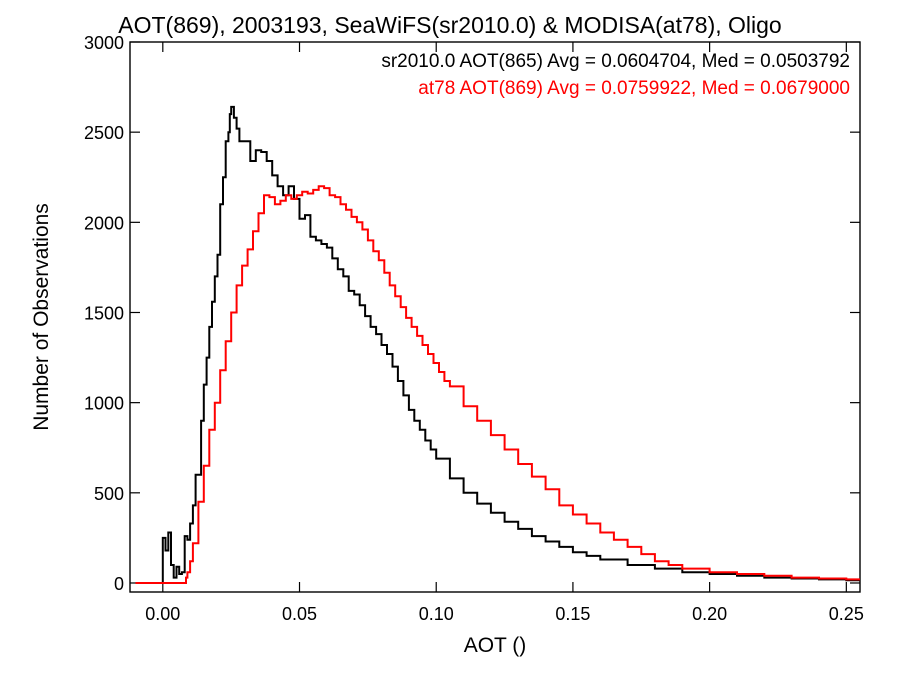  I want to click on y-tick-label: 1500, so click(104, 313).